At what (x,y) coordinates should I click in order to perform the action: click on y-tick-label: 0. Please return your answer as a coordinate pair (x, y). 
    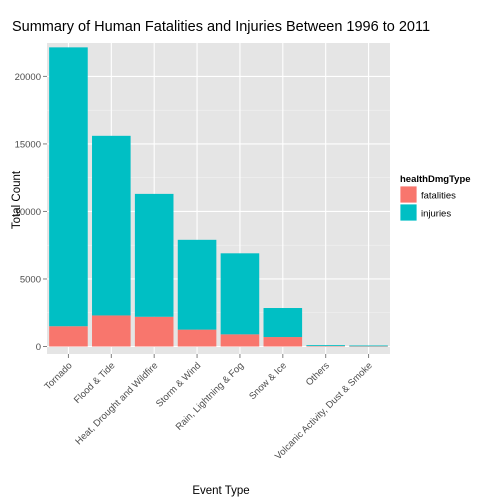
    Looking at the image, I should click on (38, 347).